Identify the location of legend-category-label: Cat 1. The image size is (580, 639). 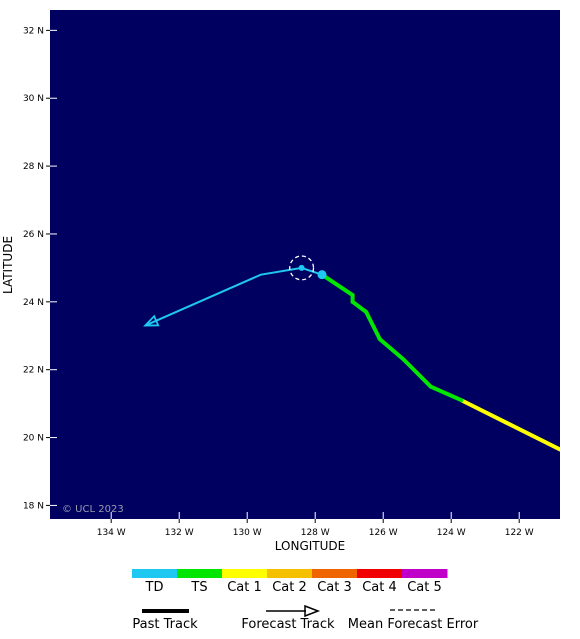
(244, 587).